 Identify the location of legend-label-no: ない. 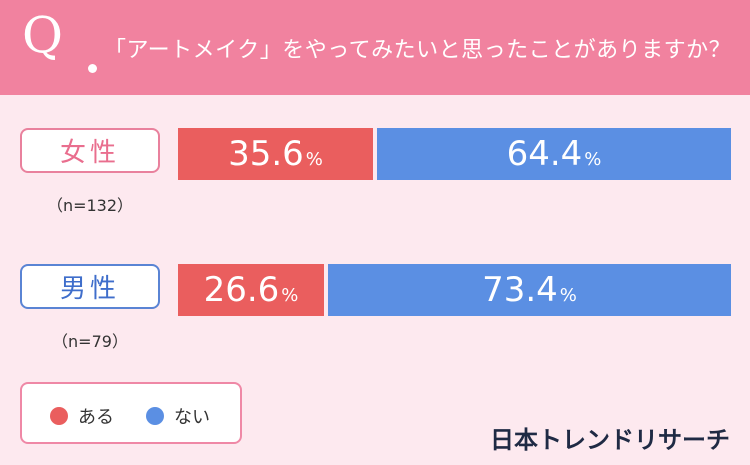
(192, 417).